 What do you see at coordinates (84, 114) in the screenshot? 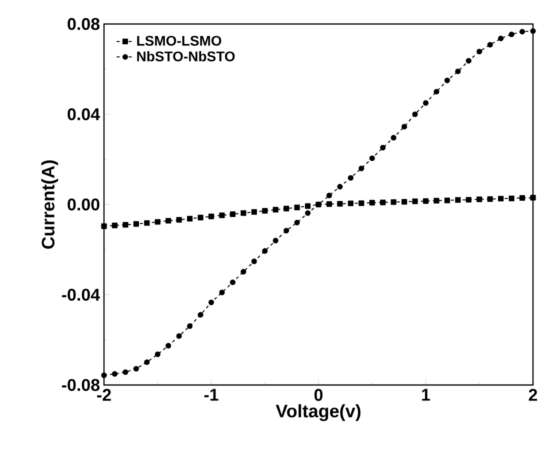
I see `y-tick-label: 0.04` at bounding box center [84, 114].